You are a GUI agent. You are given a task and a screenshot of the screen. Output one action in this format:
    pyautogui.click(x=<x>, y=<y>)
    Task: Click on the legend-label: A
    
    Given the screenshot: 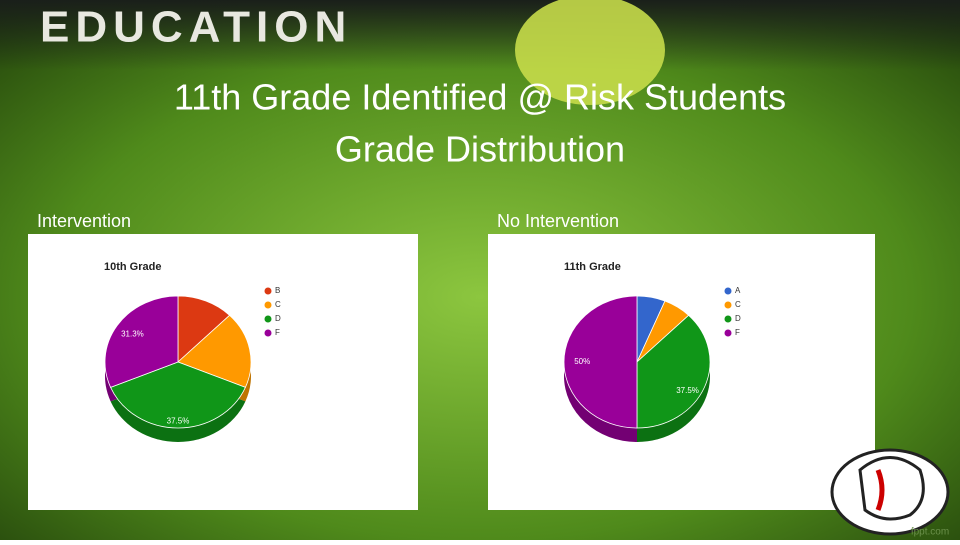 What is the action you would take?
    pyautogui.click(x=738, y=290)
    